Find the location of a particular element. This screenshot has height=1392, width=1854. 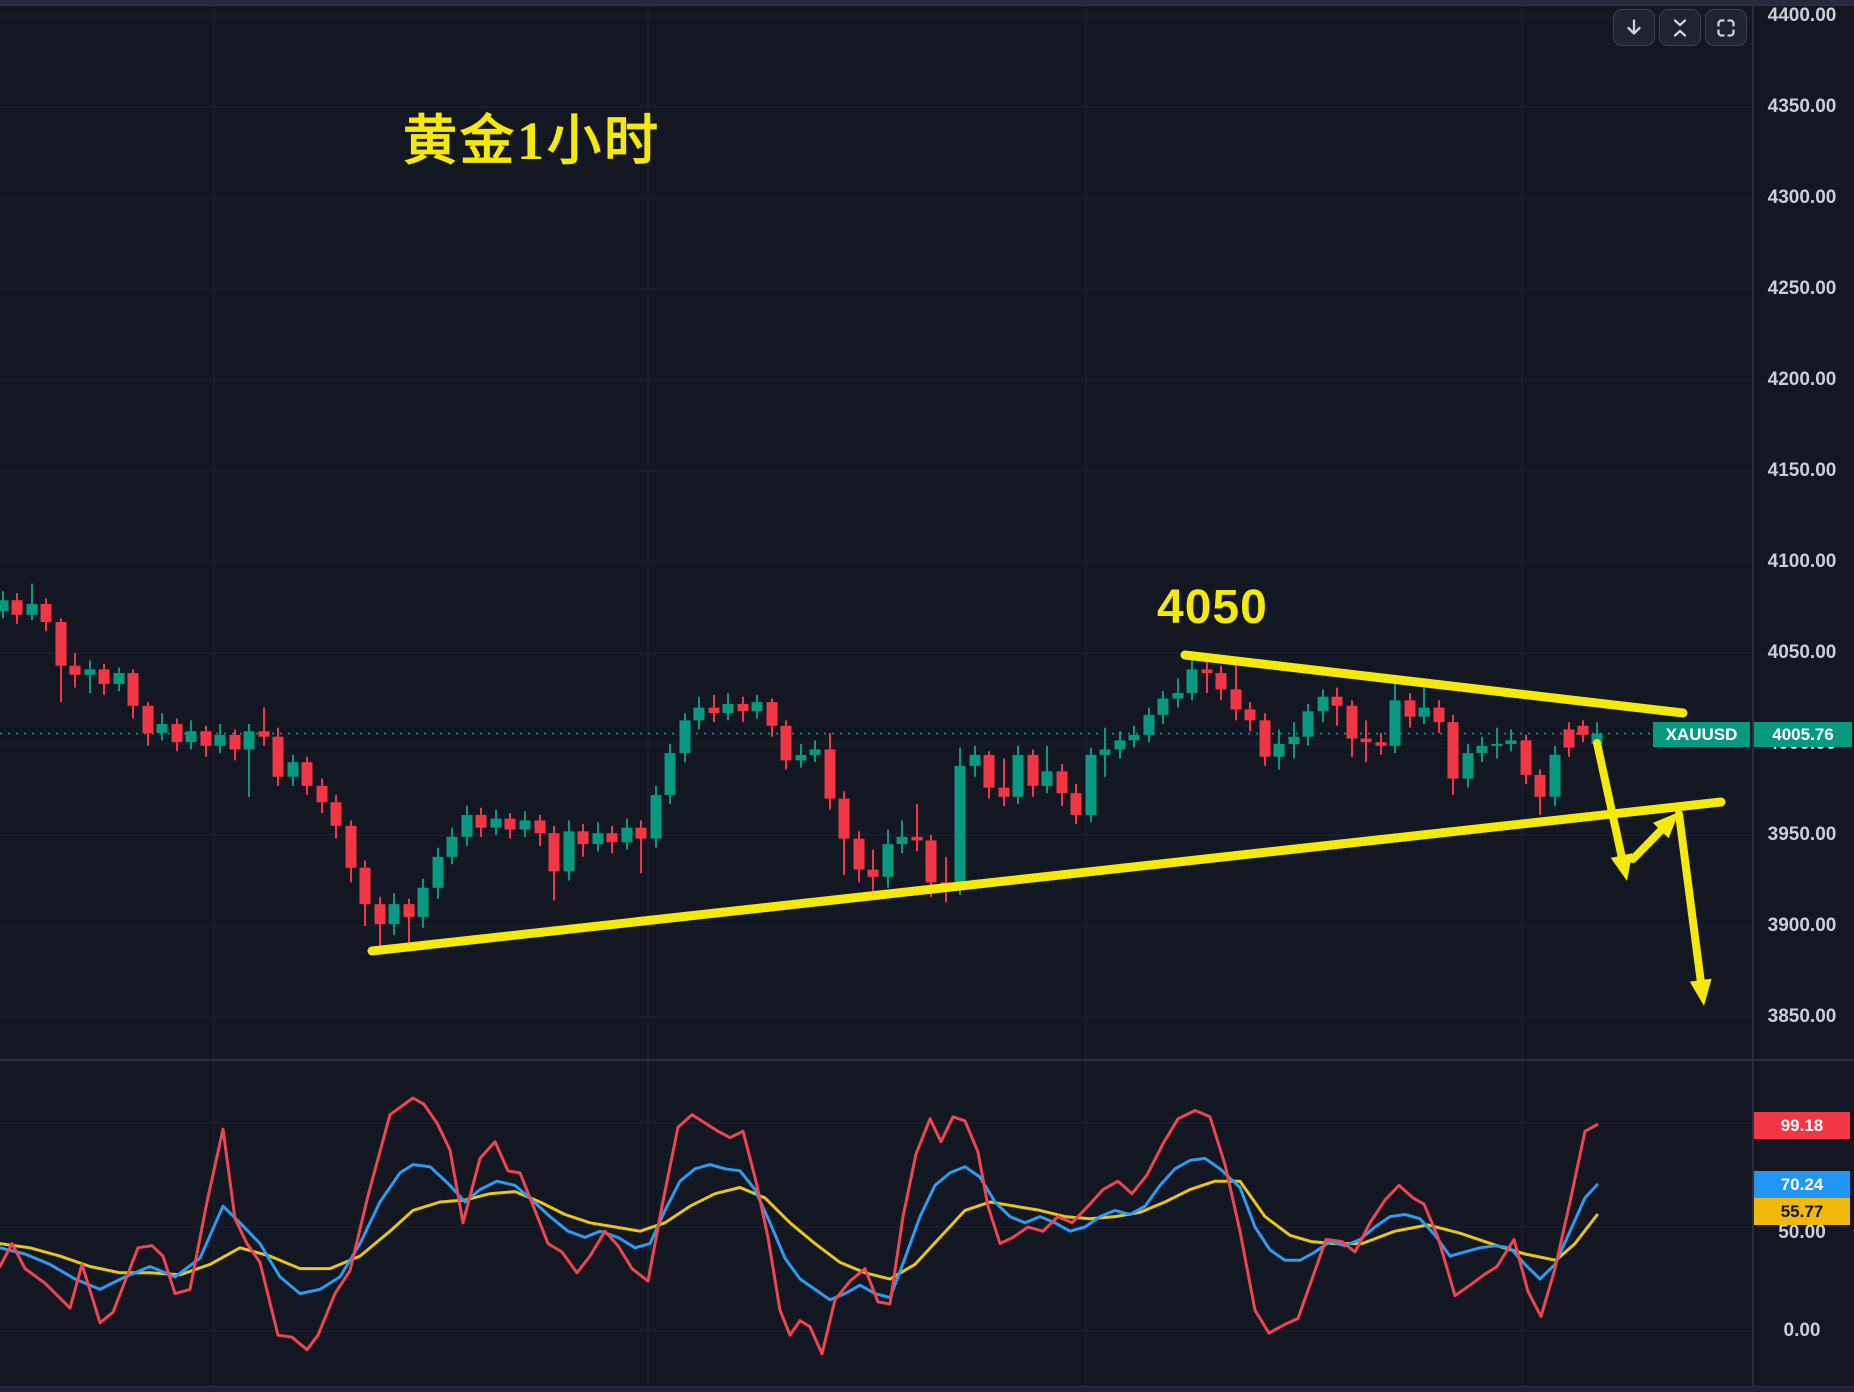

fullscreen-button is located at coordinates (1726, 27).